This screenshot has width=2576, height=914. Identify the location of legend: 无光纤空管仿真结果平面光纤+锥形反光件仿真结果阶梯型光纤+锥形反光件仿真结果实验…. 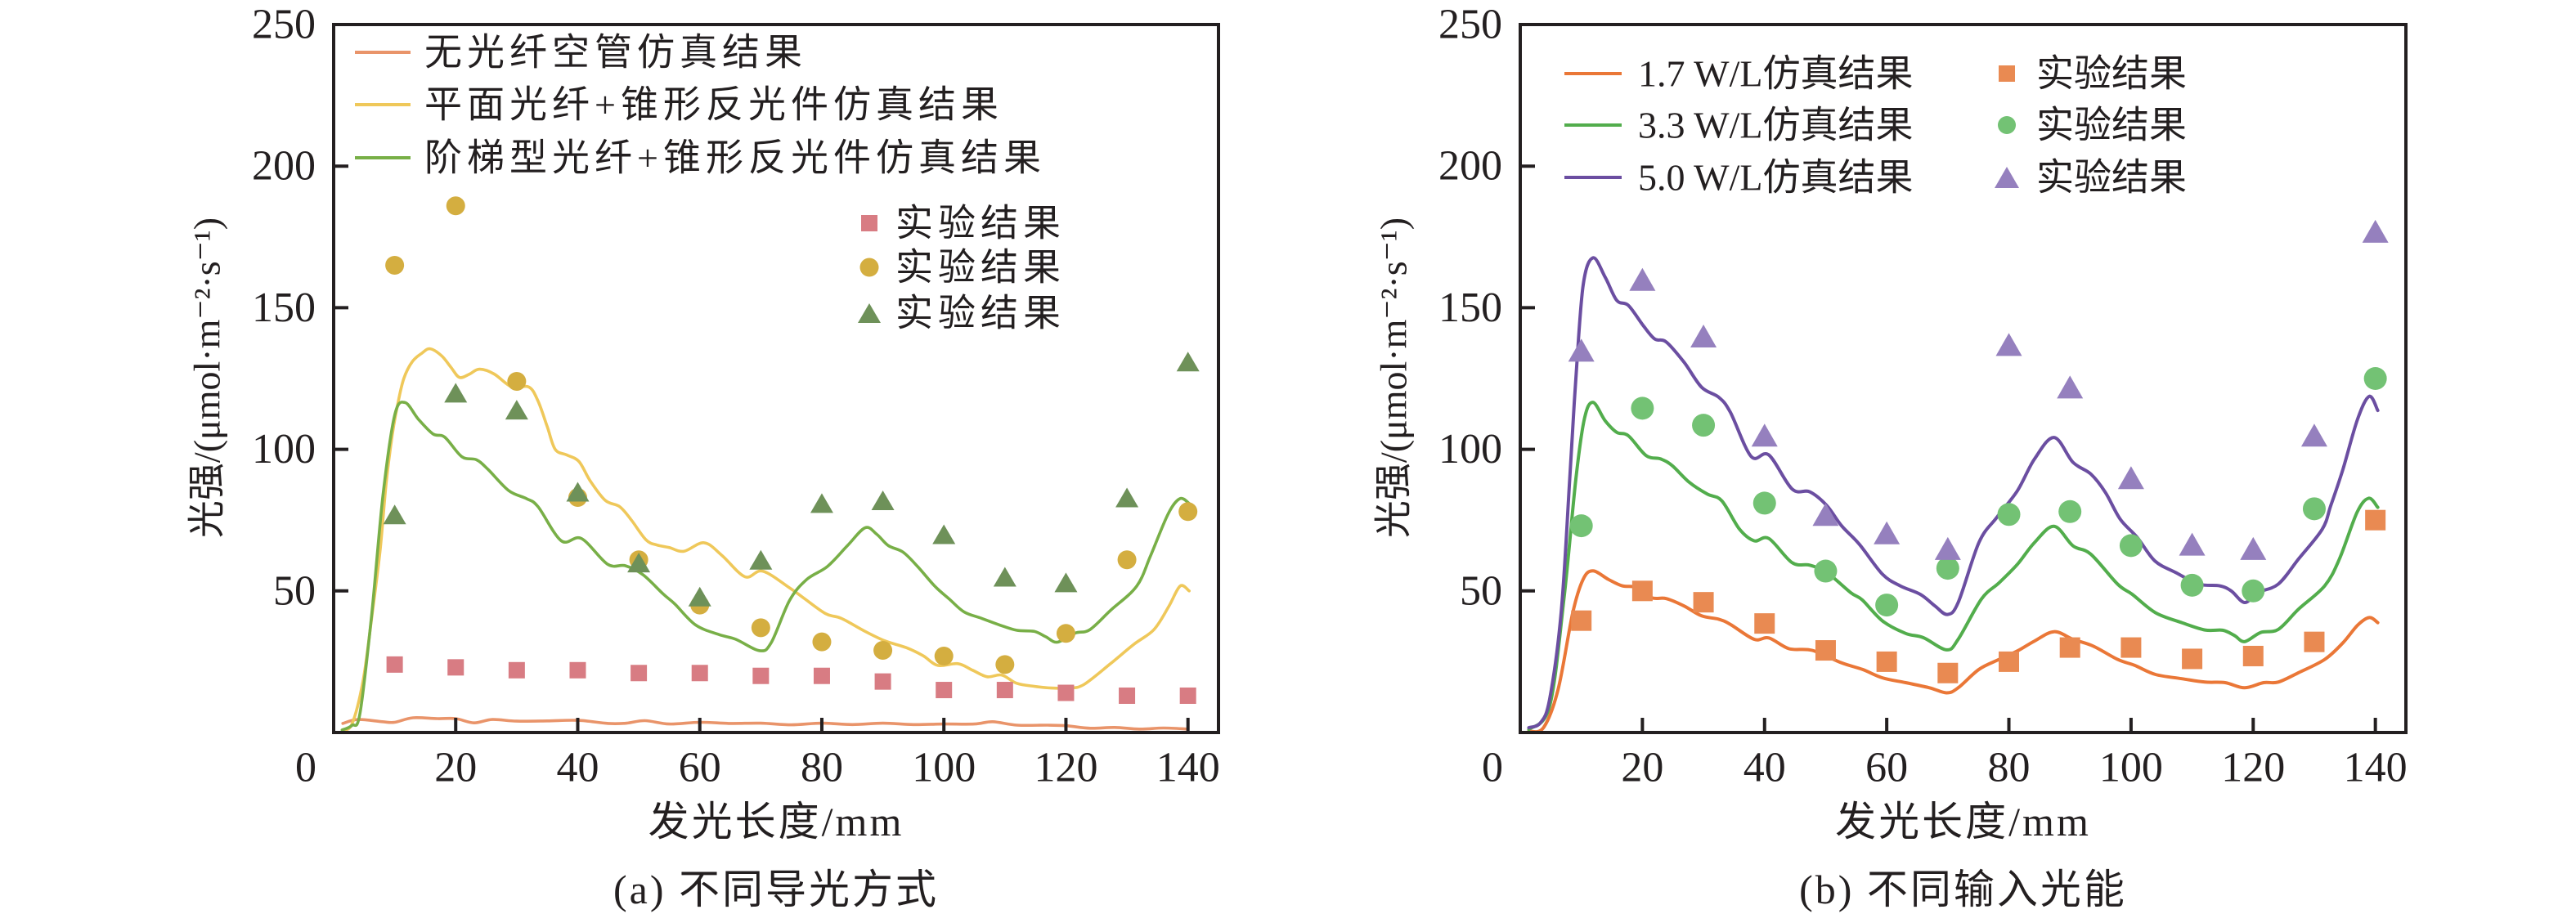
(711, 183).